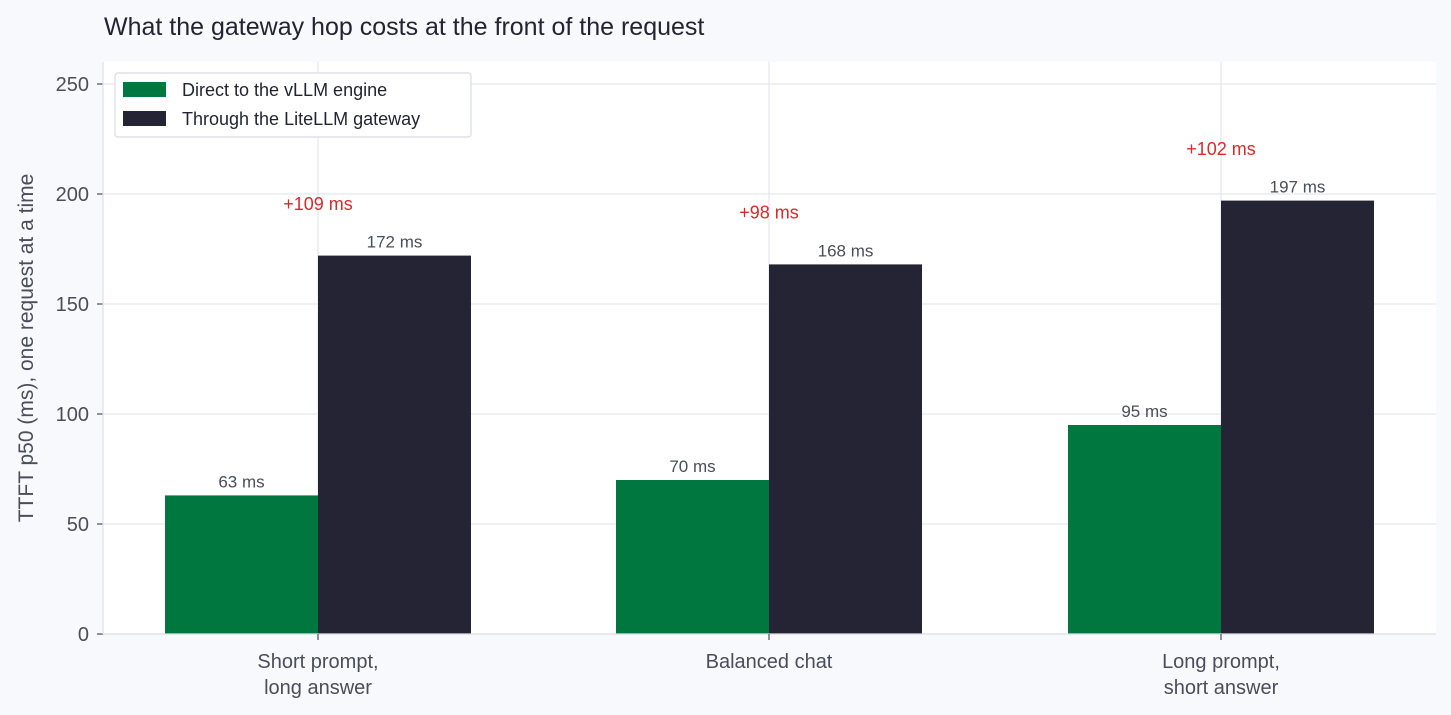  I want to click on delta-annotation: +109 ms, so click(318, 204).